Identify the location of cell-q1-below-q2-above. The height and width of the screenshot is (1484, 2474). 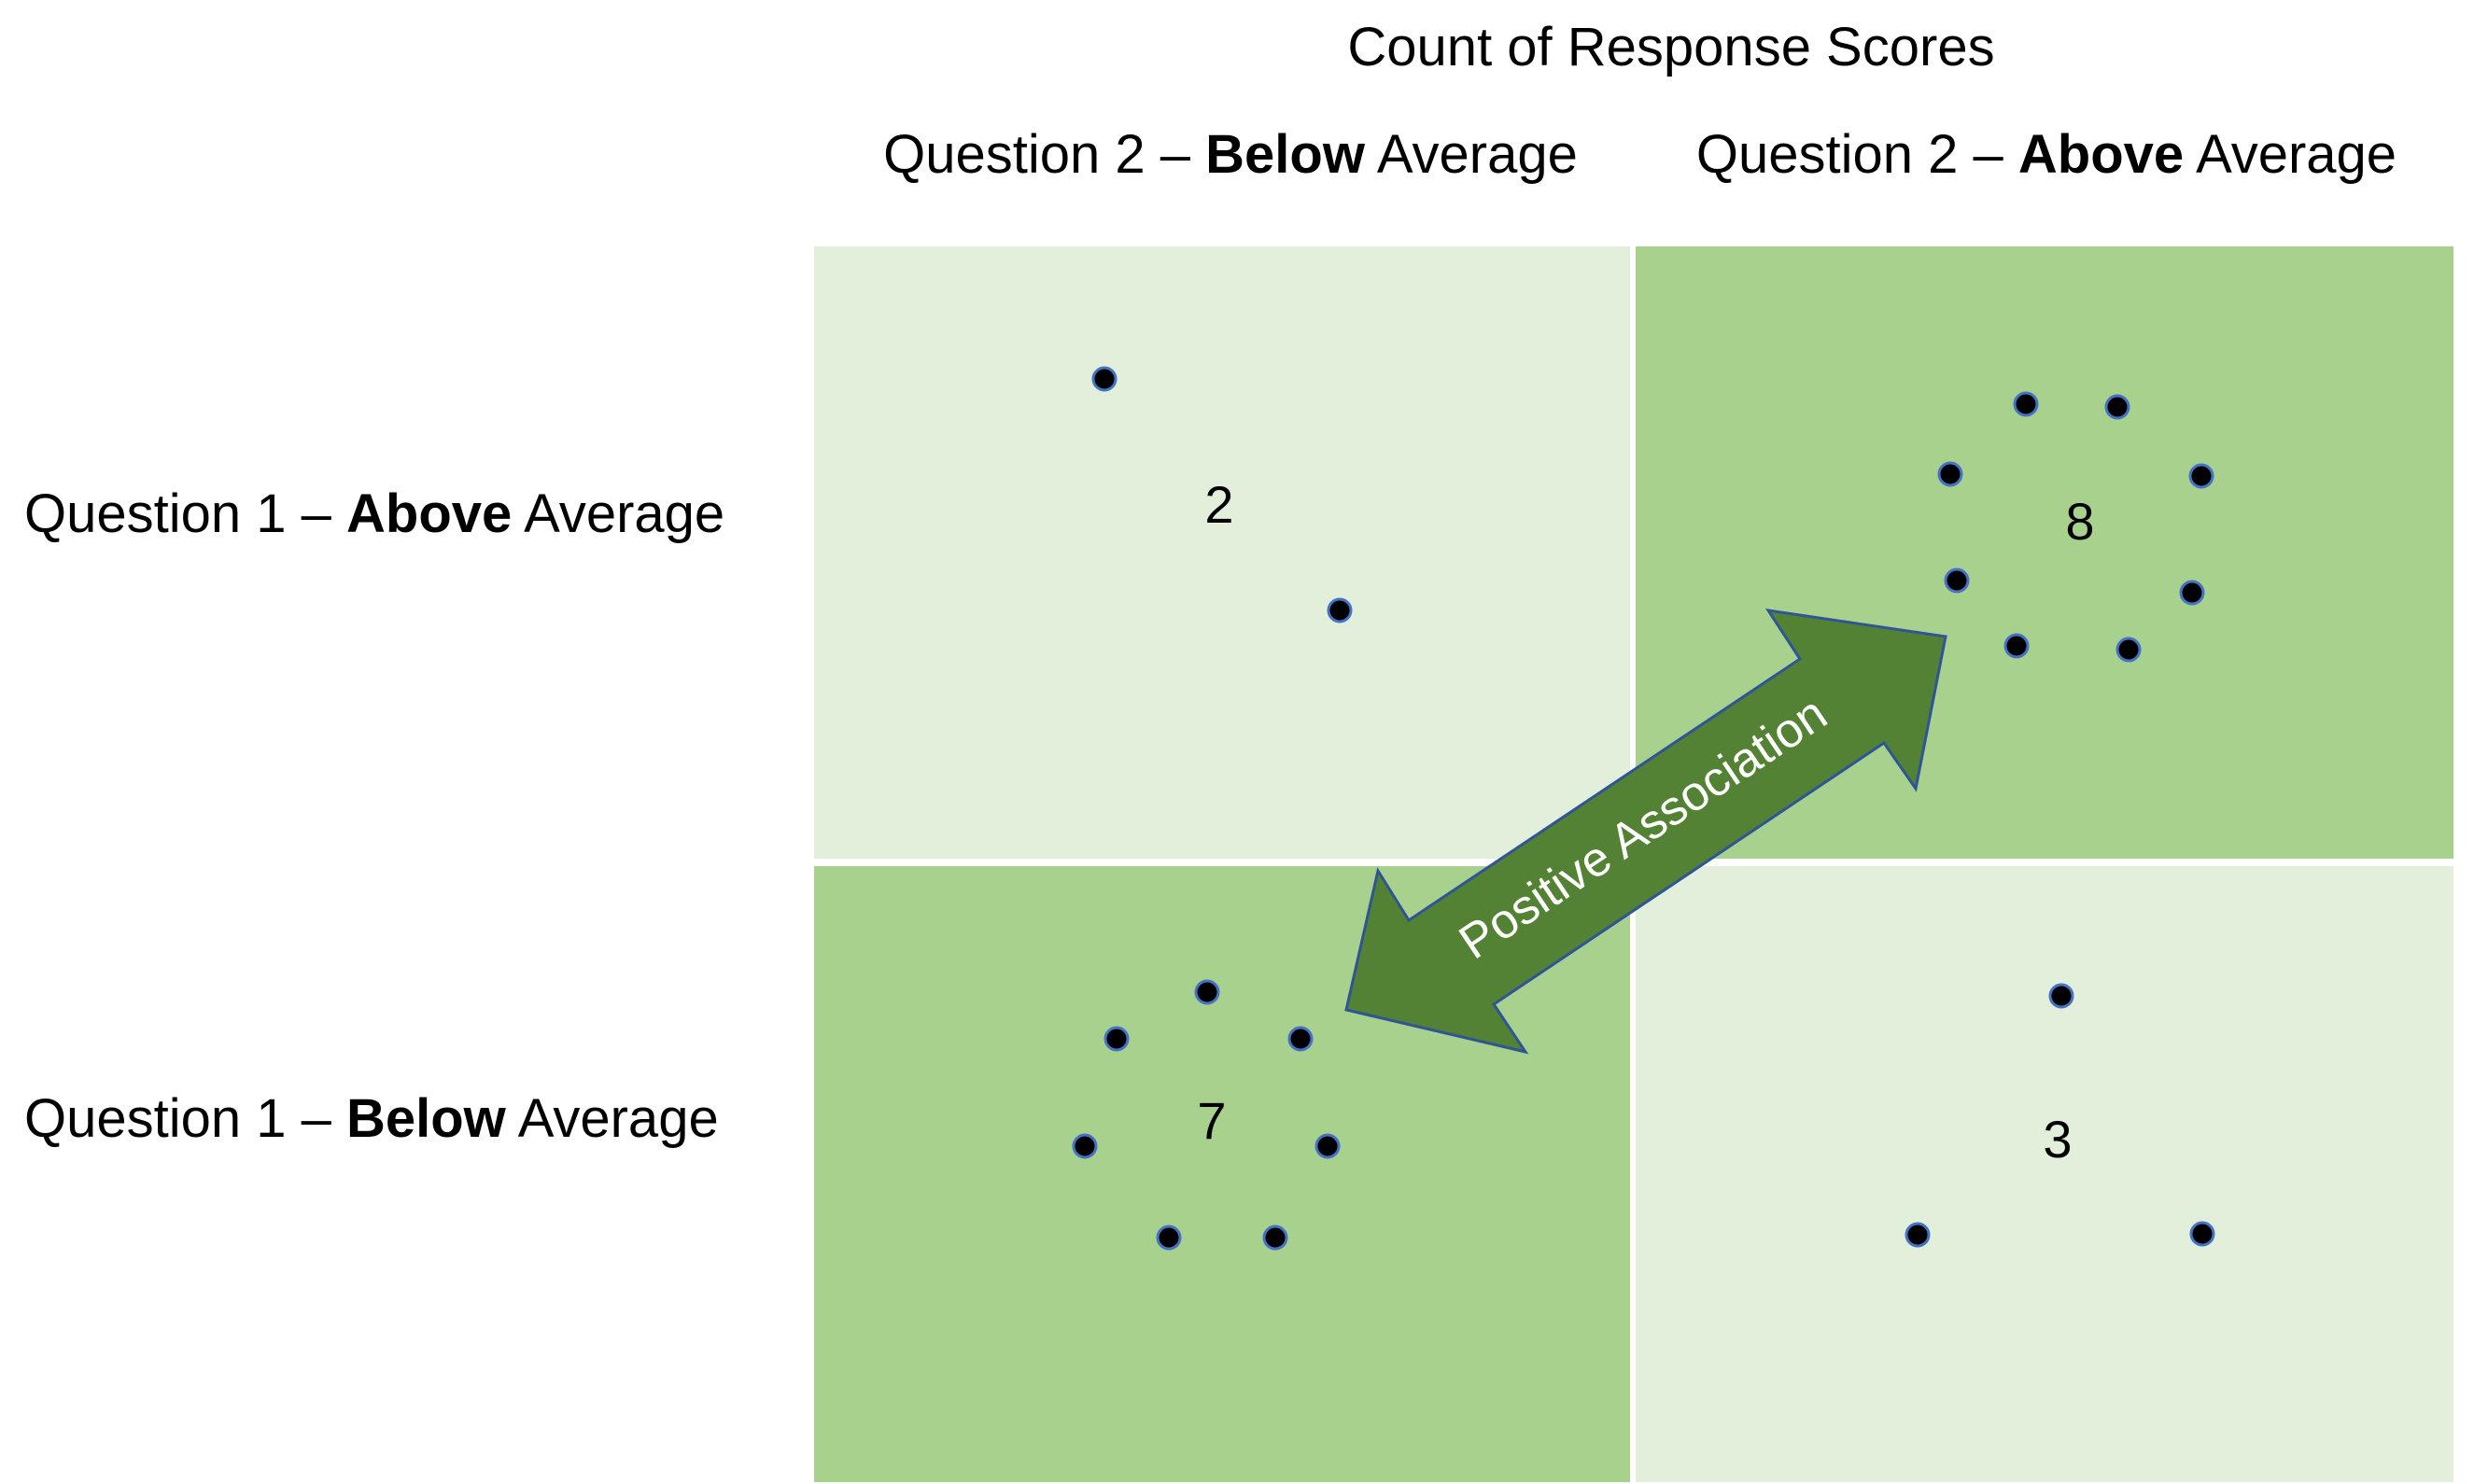
(2044, 1174).